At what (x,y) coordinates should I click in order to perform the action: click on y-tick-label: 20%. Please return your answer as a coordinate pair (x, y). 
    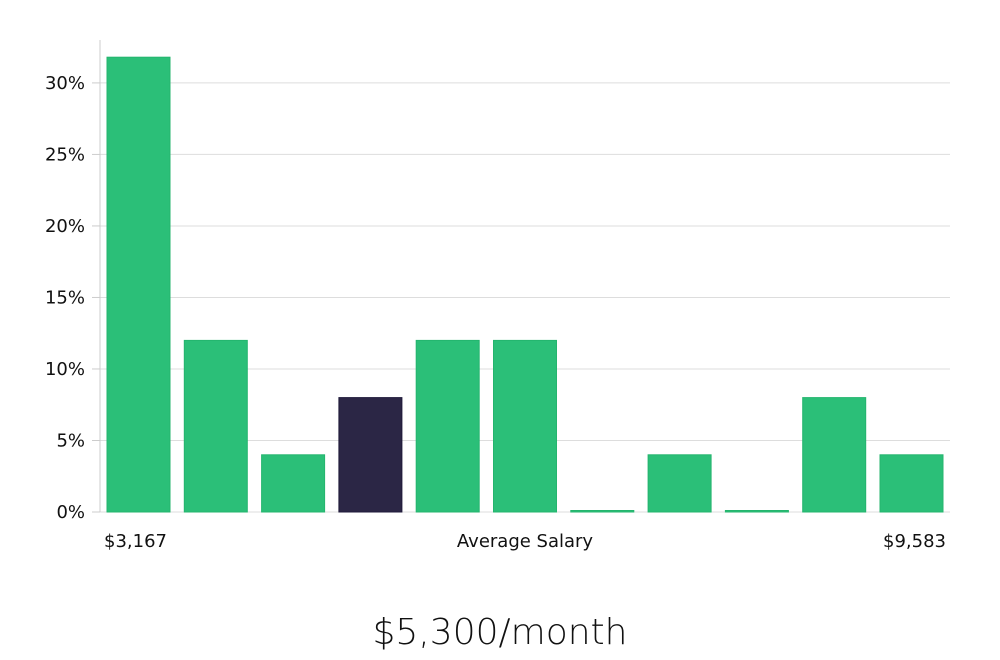
    Looking at the image, I should click on (65, 226).